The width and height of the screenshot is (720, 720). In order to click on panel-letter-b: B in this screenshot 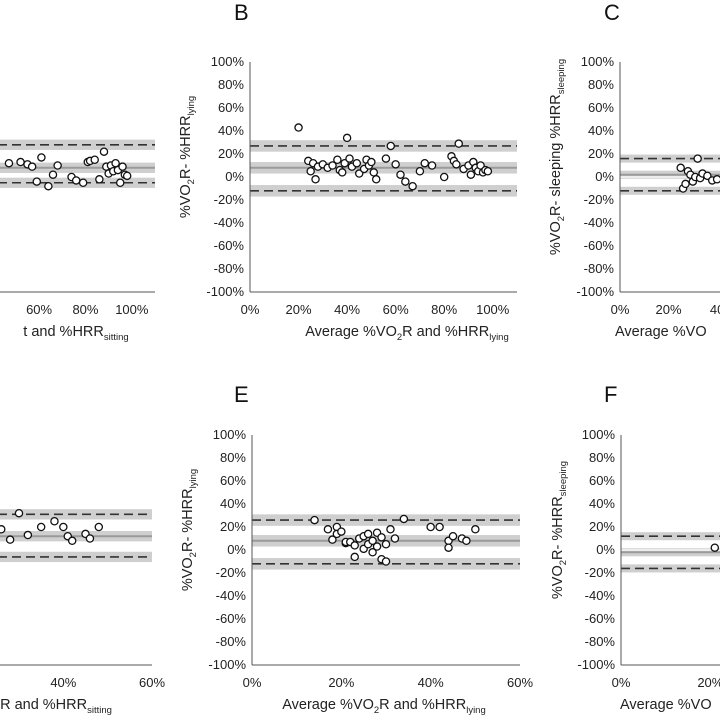, I will do `click(241, 12)`.